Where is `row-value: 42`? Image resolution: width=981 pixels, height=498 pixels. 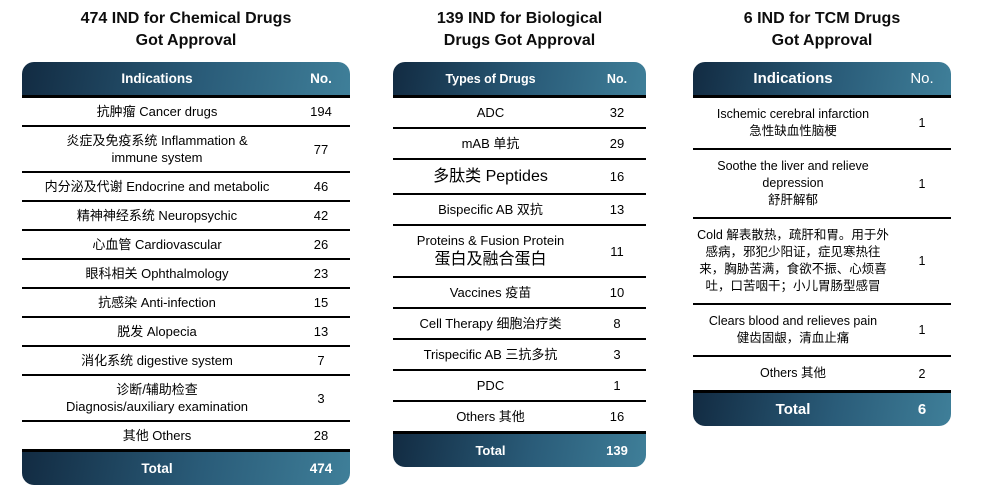 row-value: 42 is located at coordinates (321, 215).